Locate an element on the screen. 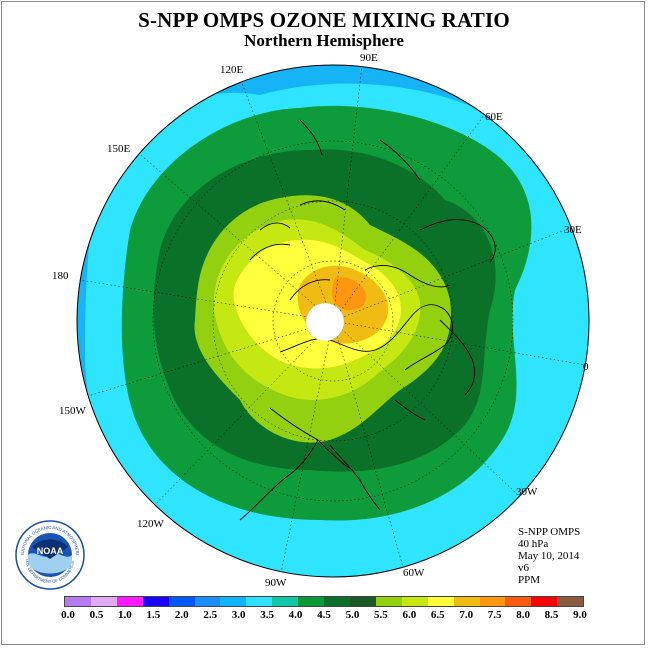  colorbar-tick-label: 7.5 is located at coordinates (494, 615).